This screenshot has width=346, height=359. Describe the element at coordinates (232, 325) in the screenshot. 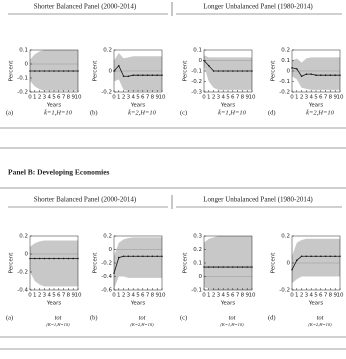

I see `caption-sub: (K=1,H=10)` at that location.